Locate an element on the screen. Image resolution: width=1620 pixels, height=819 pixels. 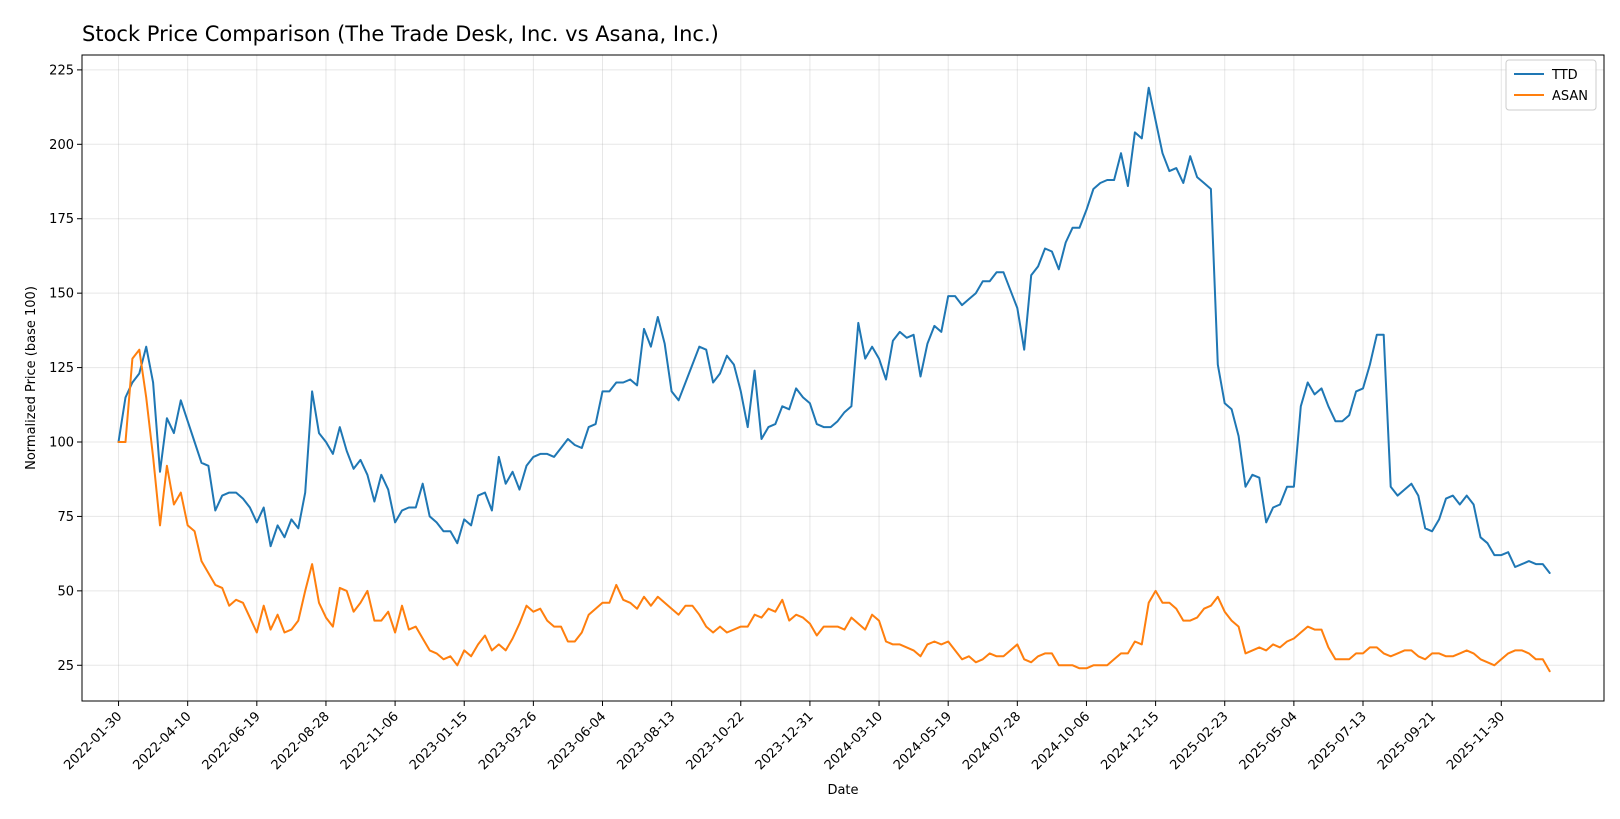
legend-label-ttd: TTD is located at coordinates (1564, 75).